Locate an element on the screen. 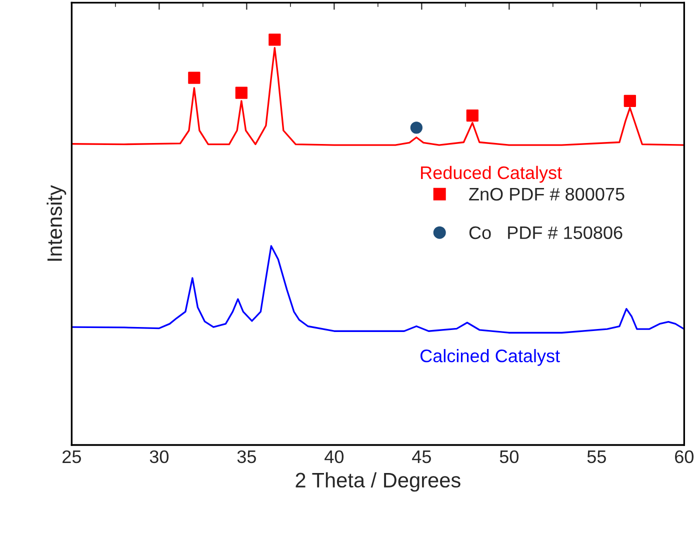 The width and height of the screenshot is (696, 540). x-tick-label: 60 is located at coordinates (684, 457).